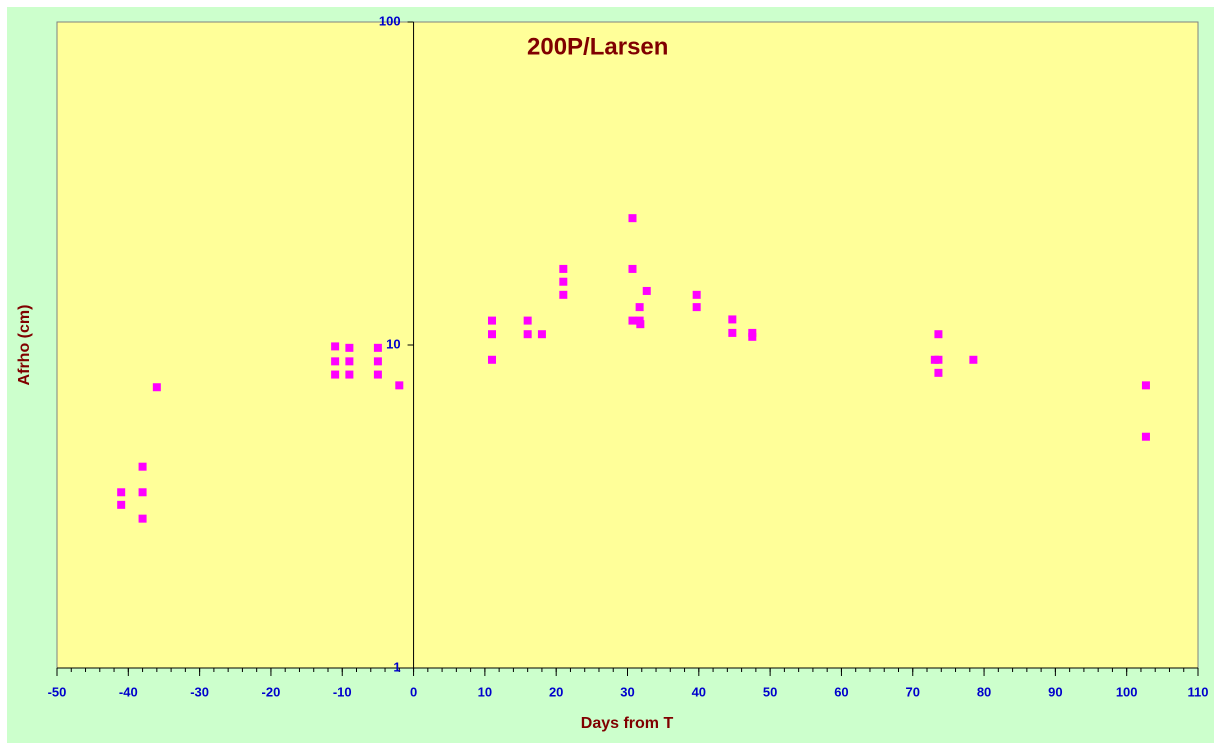 This screenshot has width=1221, height=750. Describe the element at coordinates (913, 691) in the screenshot. I see `x-tick-label: 70` at that location.